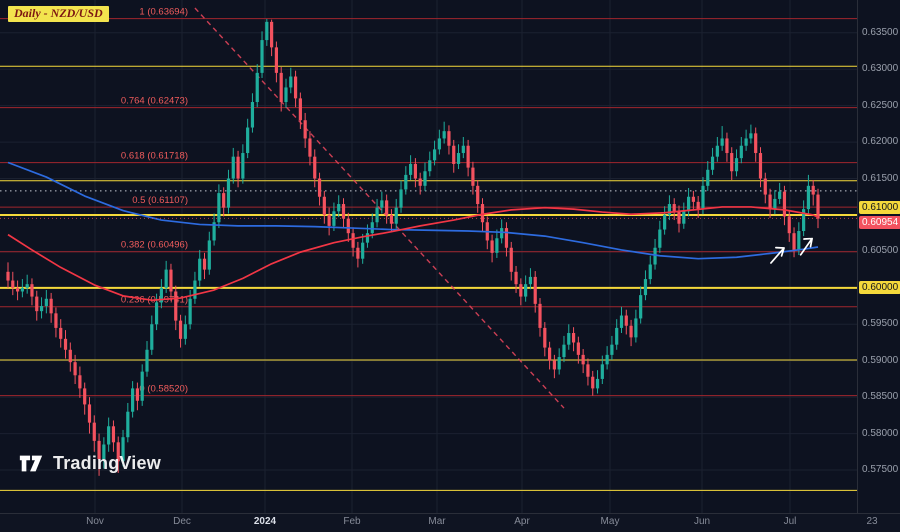 The image size is (900, 532). Describe the element at coordinates (163, 12) in the screenshot. I see `fib-level-label: 1 (0.63694)` at that location.